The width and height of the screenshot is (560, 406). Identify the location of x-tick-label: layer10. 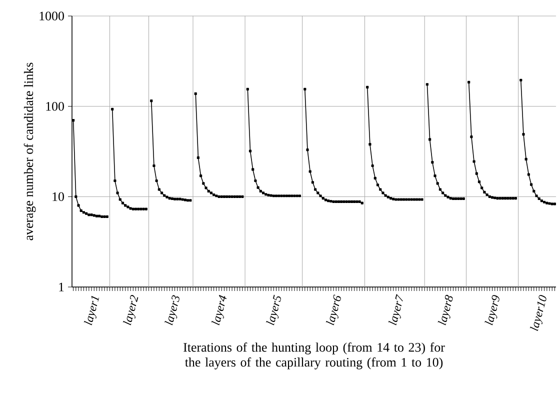
(538, 313).